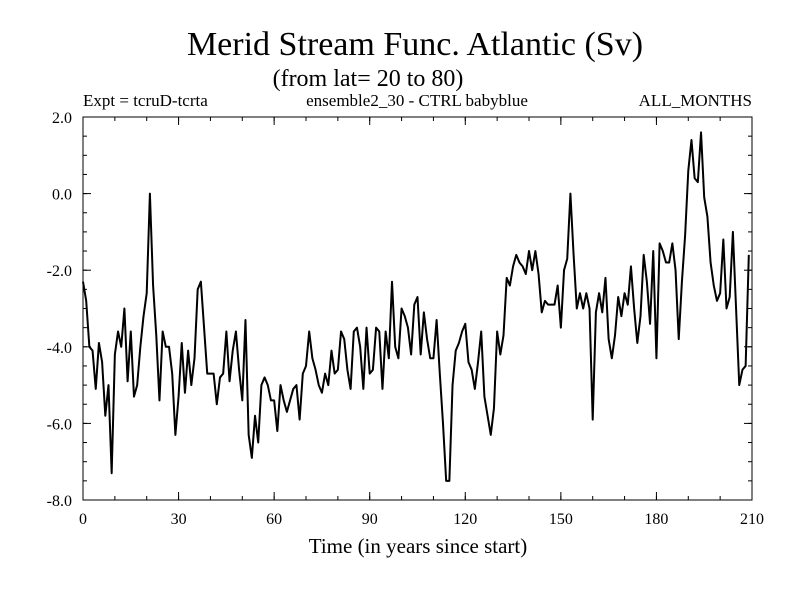 This screenshot has width=800, height=600. I want to click on x-tick-label: 210, so click(752, 519).